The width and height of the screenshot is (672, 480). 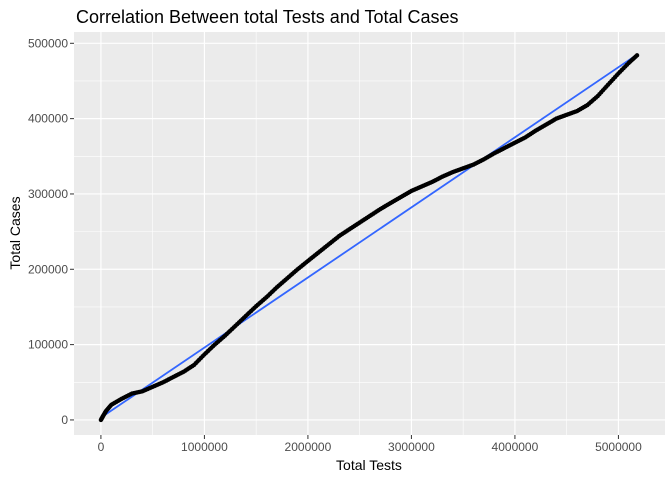 I want to click on y-axis-ticks: 0 100000 200000 300000 400000 500000, so click(x=51, y=231).